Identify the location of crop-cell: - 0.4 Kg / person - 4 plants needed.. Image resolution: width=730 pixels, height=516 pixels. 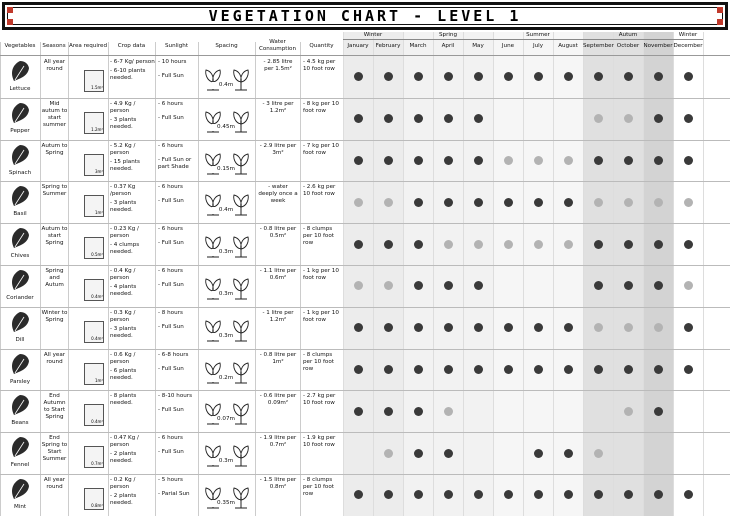
(132, 284).